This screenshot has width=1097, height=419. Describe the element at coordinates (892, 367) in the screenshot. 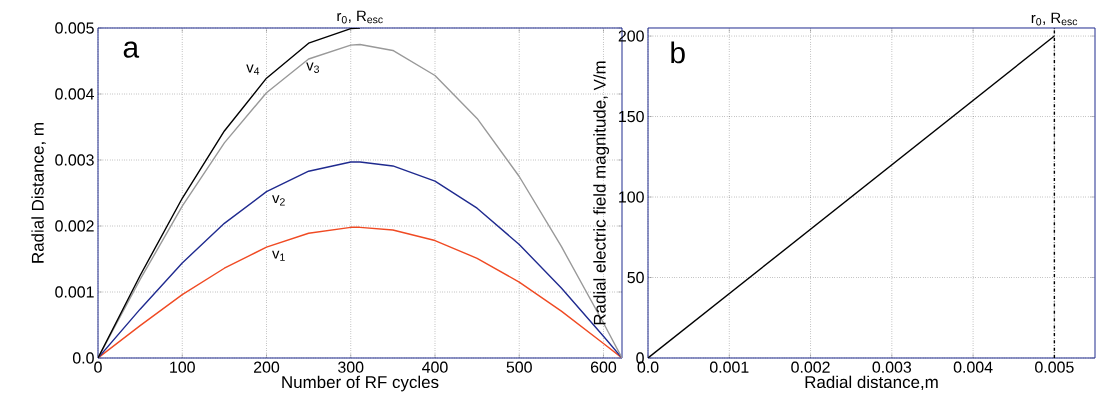

I see `x-tick-label: 0.003` at that location.